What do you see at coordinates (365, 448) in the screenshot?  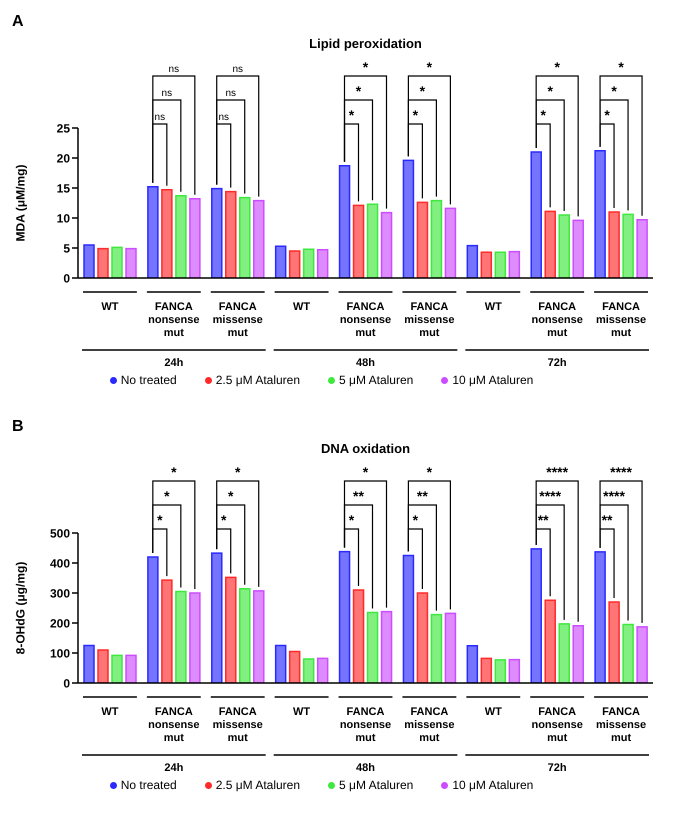 I see `chart-title: DNA oxidation` at bounding box center [365, 448].